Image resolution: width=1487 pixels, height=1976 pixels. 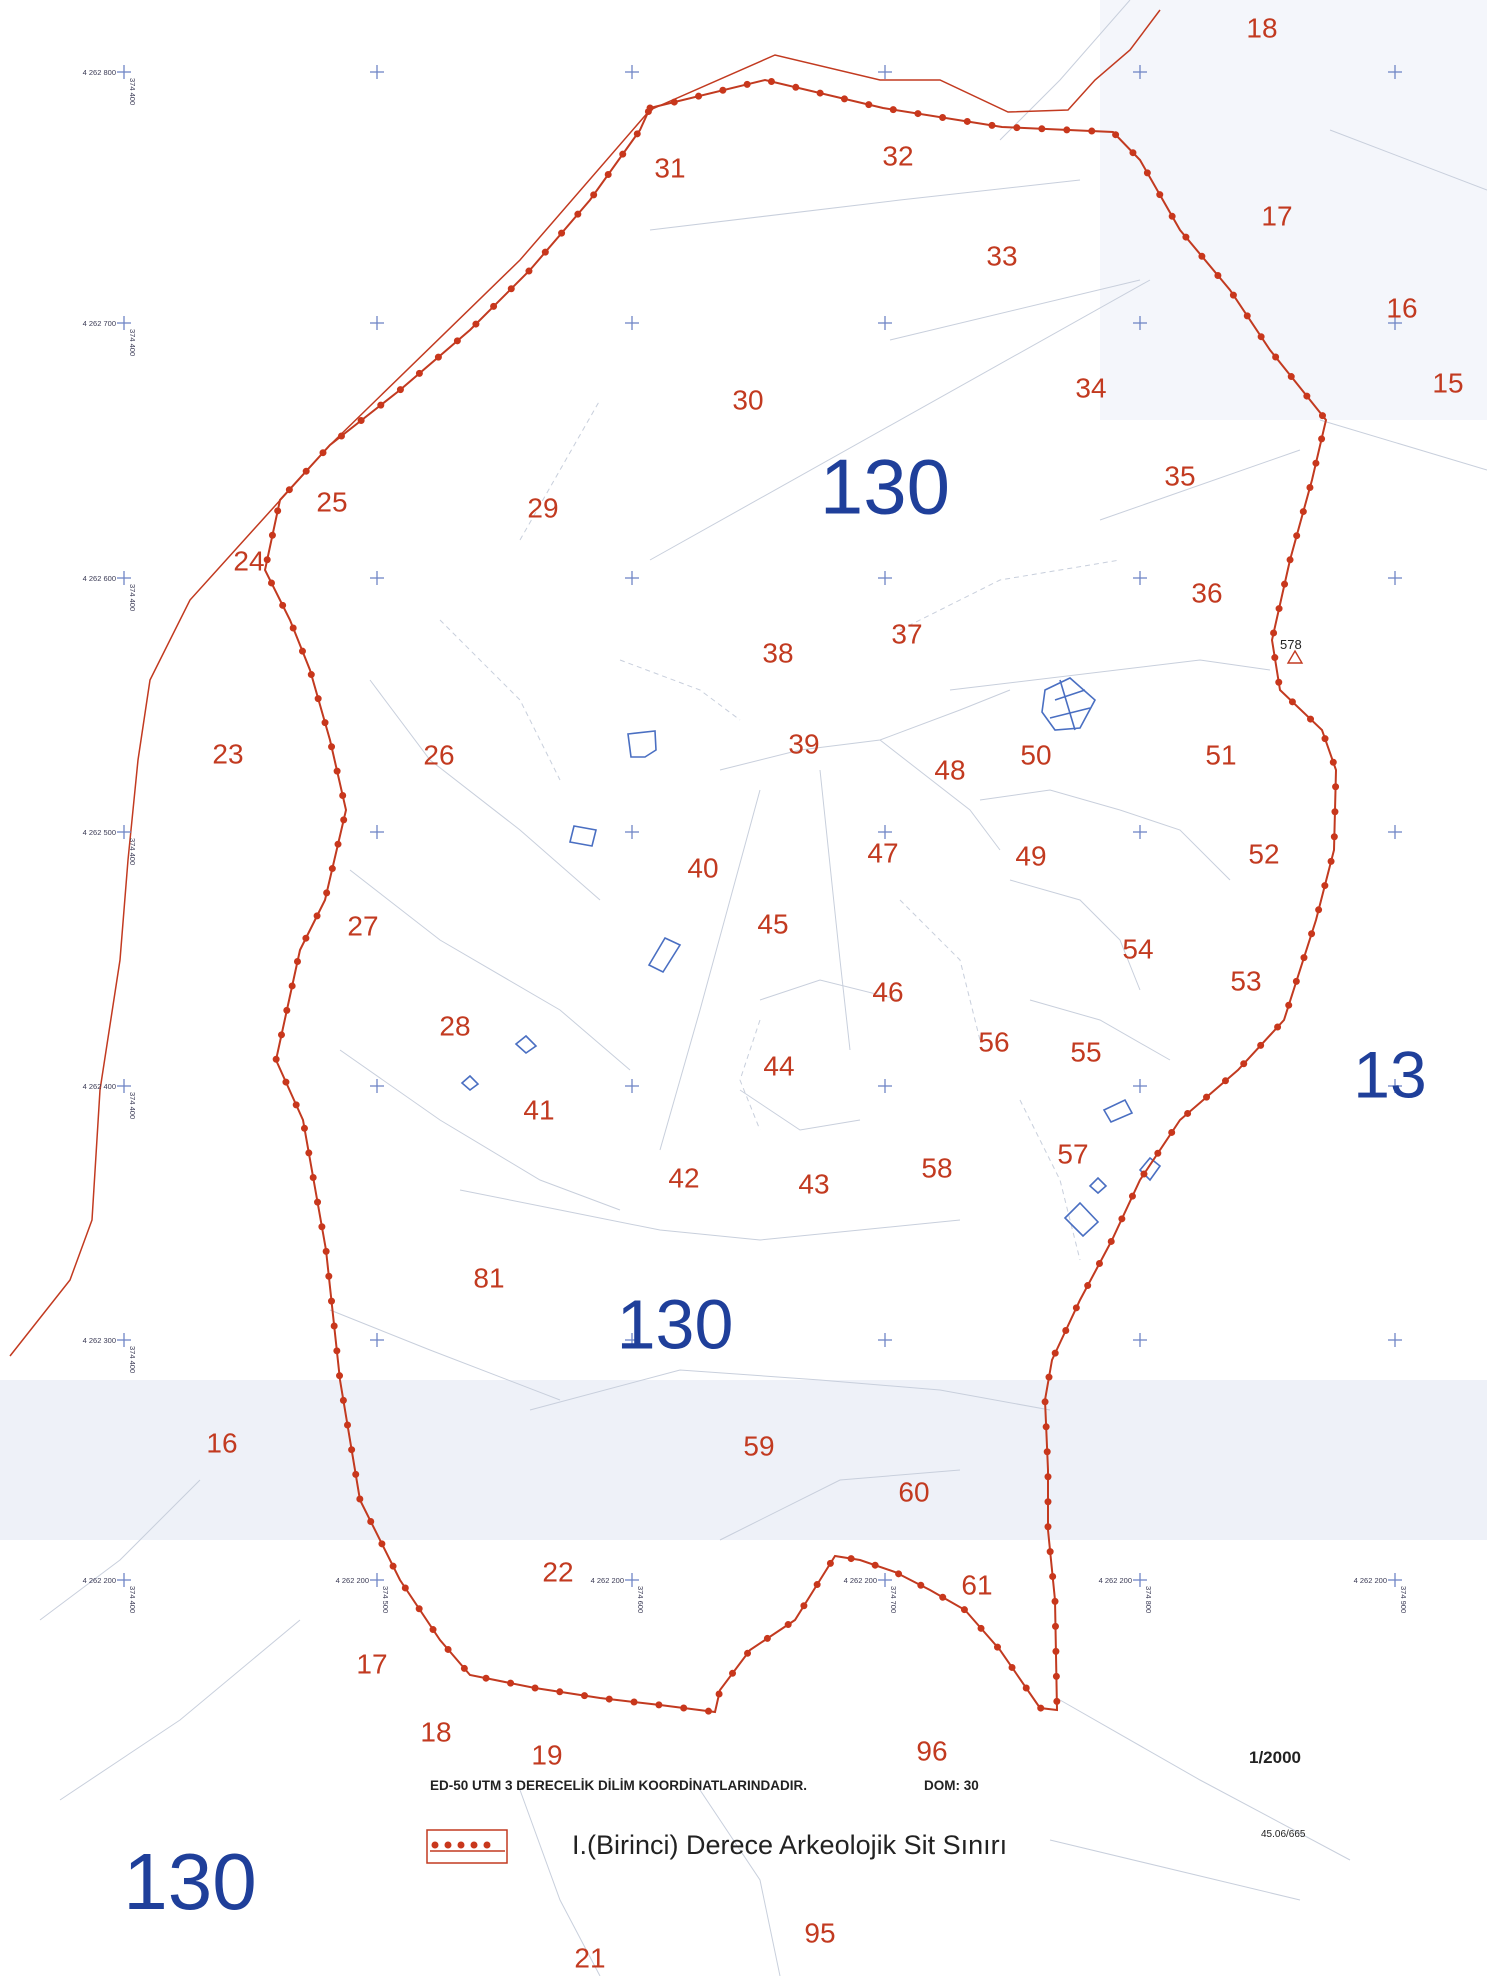 What do you see at coordinates (546, 1754) in the screenshot?
I see `parcel-number: 19` at bounding box center [546, 1754].